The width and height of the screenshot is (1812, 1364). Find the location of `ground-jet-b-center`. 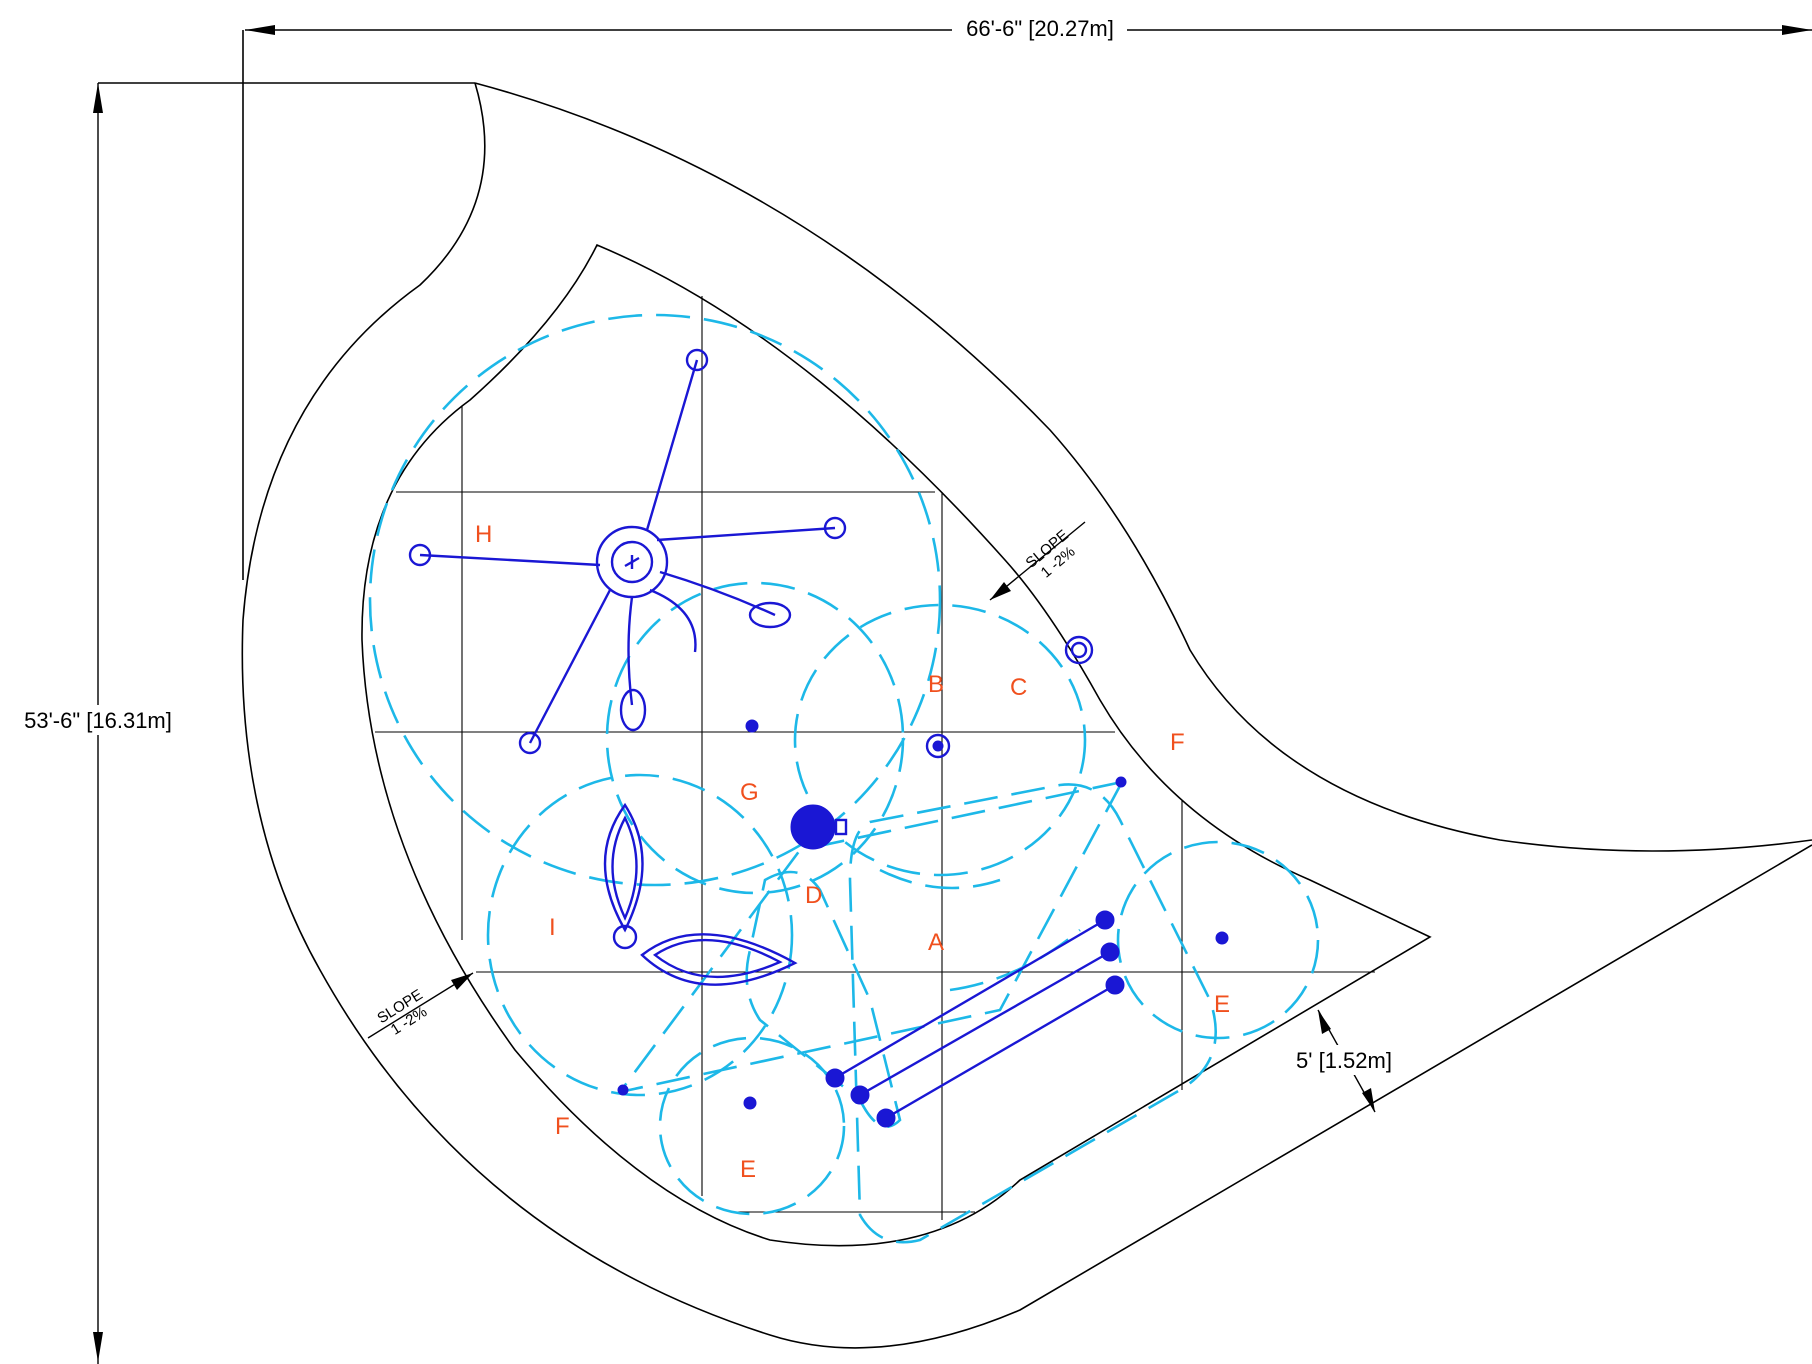

ground-jet-b-center is located at coordinates (938, 746).